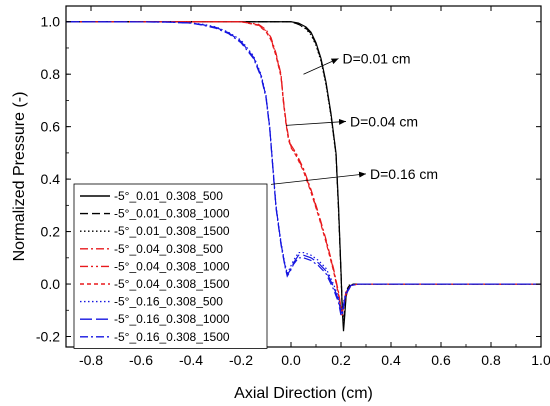 Image resolution: width=550 pixels, height=406 pixels. What do you see at coordinates (377, 58) in the screenshot?
I see `annotation-label-1: D=0.01 cm` at bounding box center [377, 58].